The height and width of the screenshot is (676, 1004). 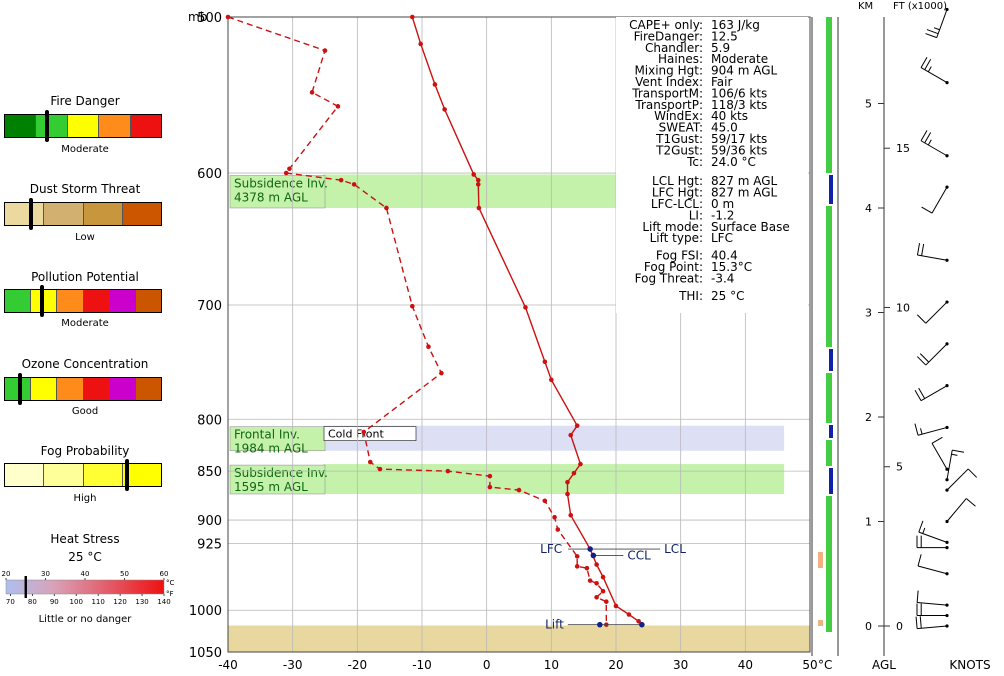 I want to click on pressure-unit-label: mb, so click(x=197, y=17).